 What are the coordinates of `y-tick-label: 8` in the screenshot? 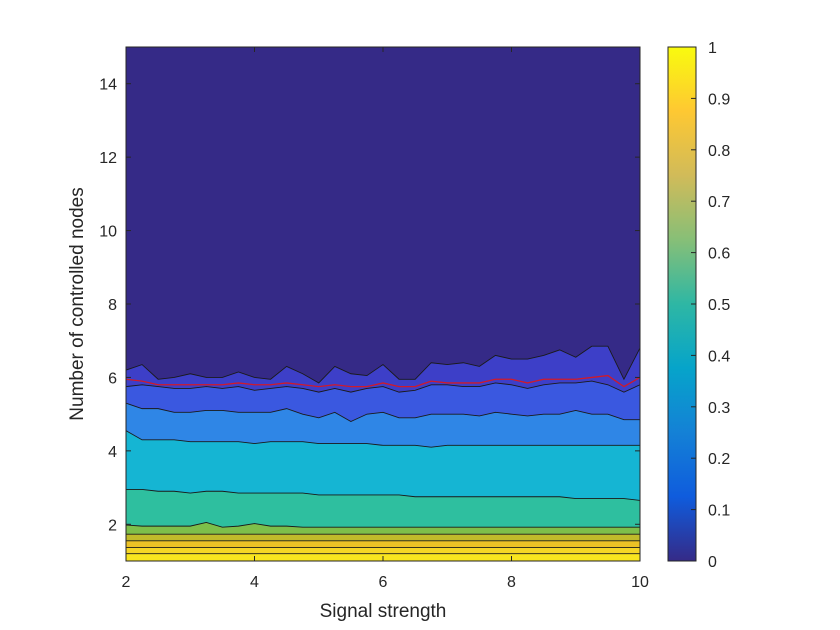 It's located at (112, 305).